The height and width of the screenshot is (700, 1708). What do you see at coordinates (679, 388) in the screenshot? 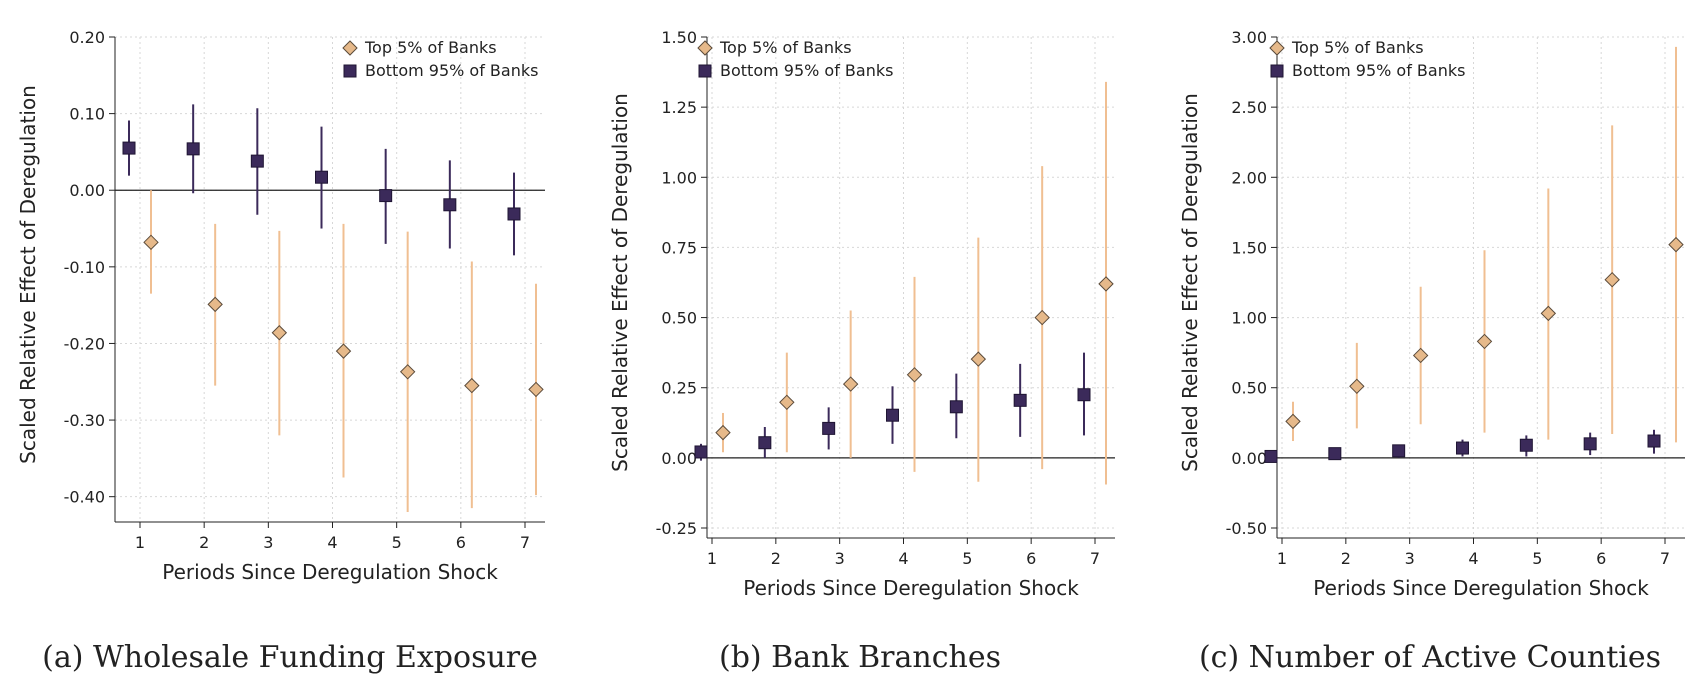
I see `y-tick-label: 0.25` at bounding box center [679, 388].